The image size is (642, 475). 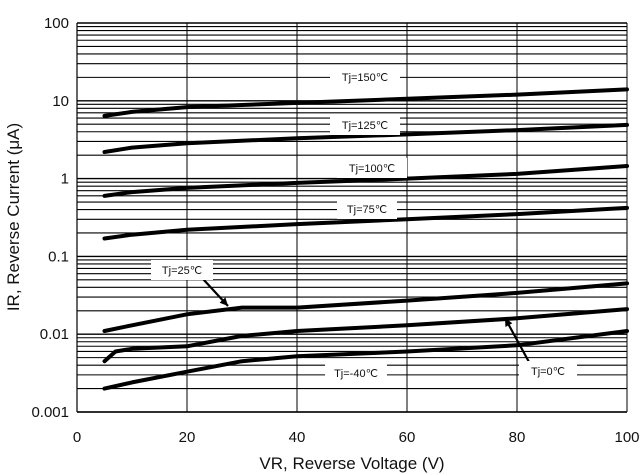 I want to click on x-tick-label: 100, so click(x=626, y=437).